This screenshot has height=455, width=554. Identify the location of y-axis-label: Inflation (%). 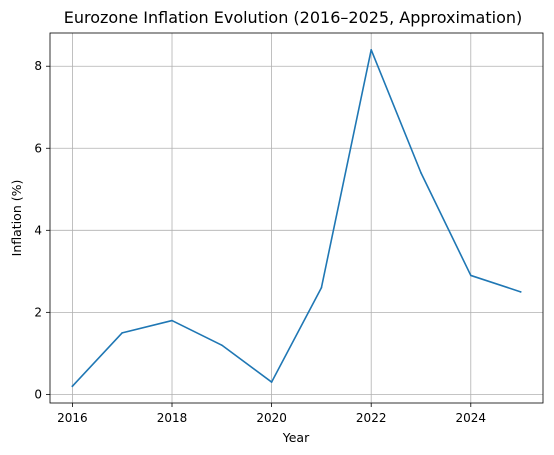
(16, 218).